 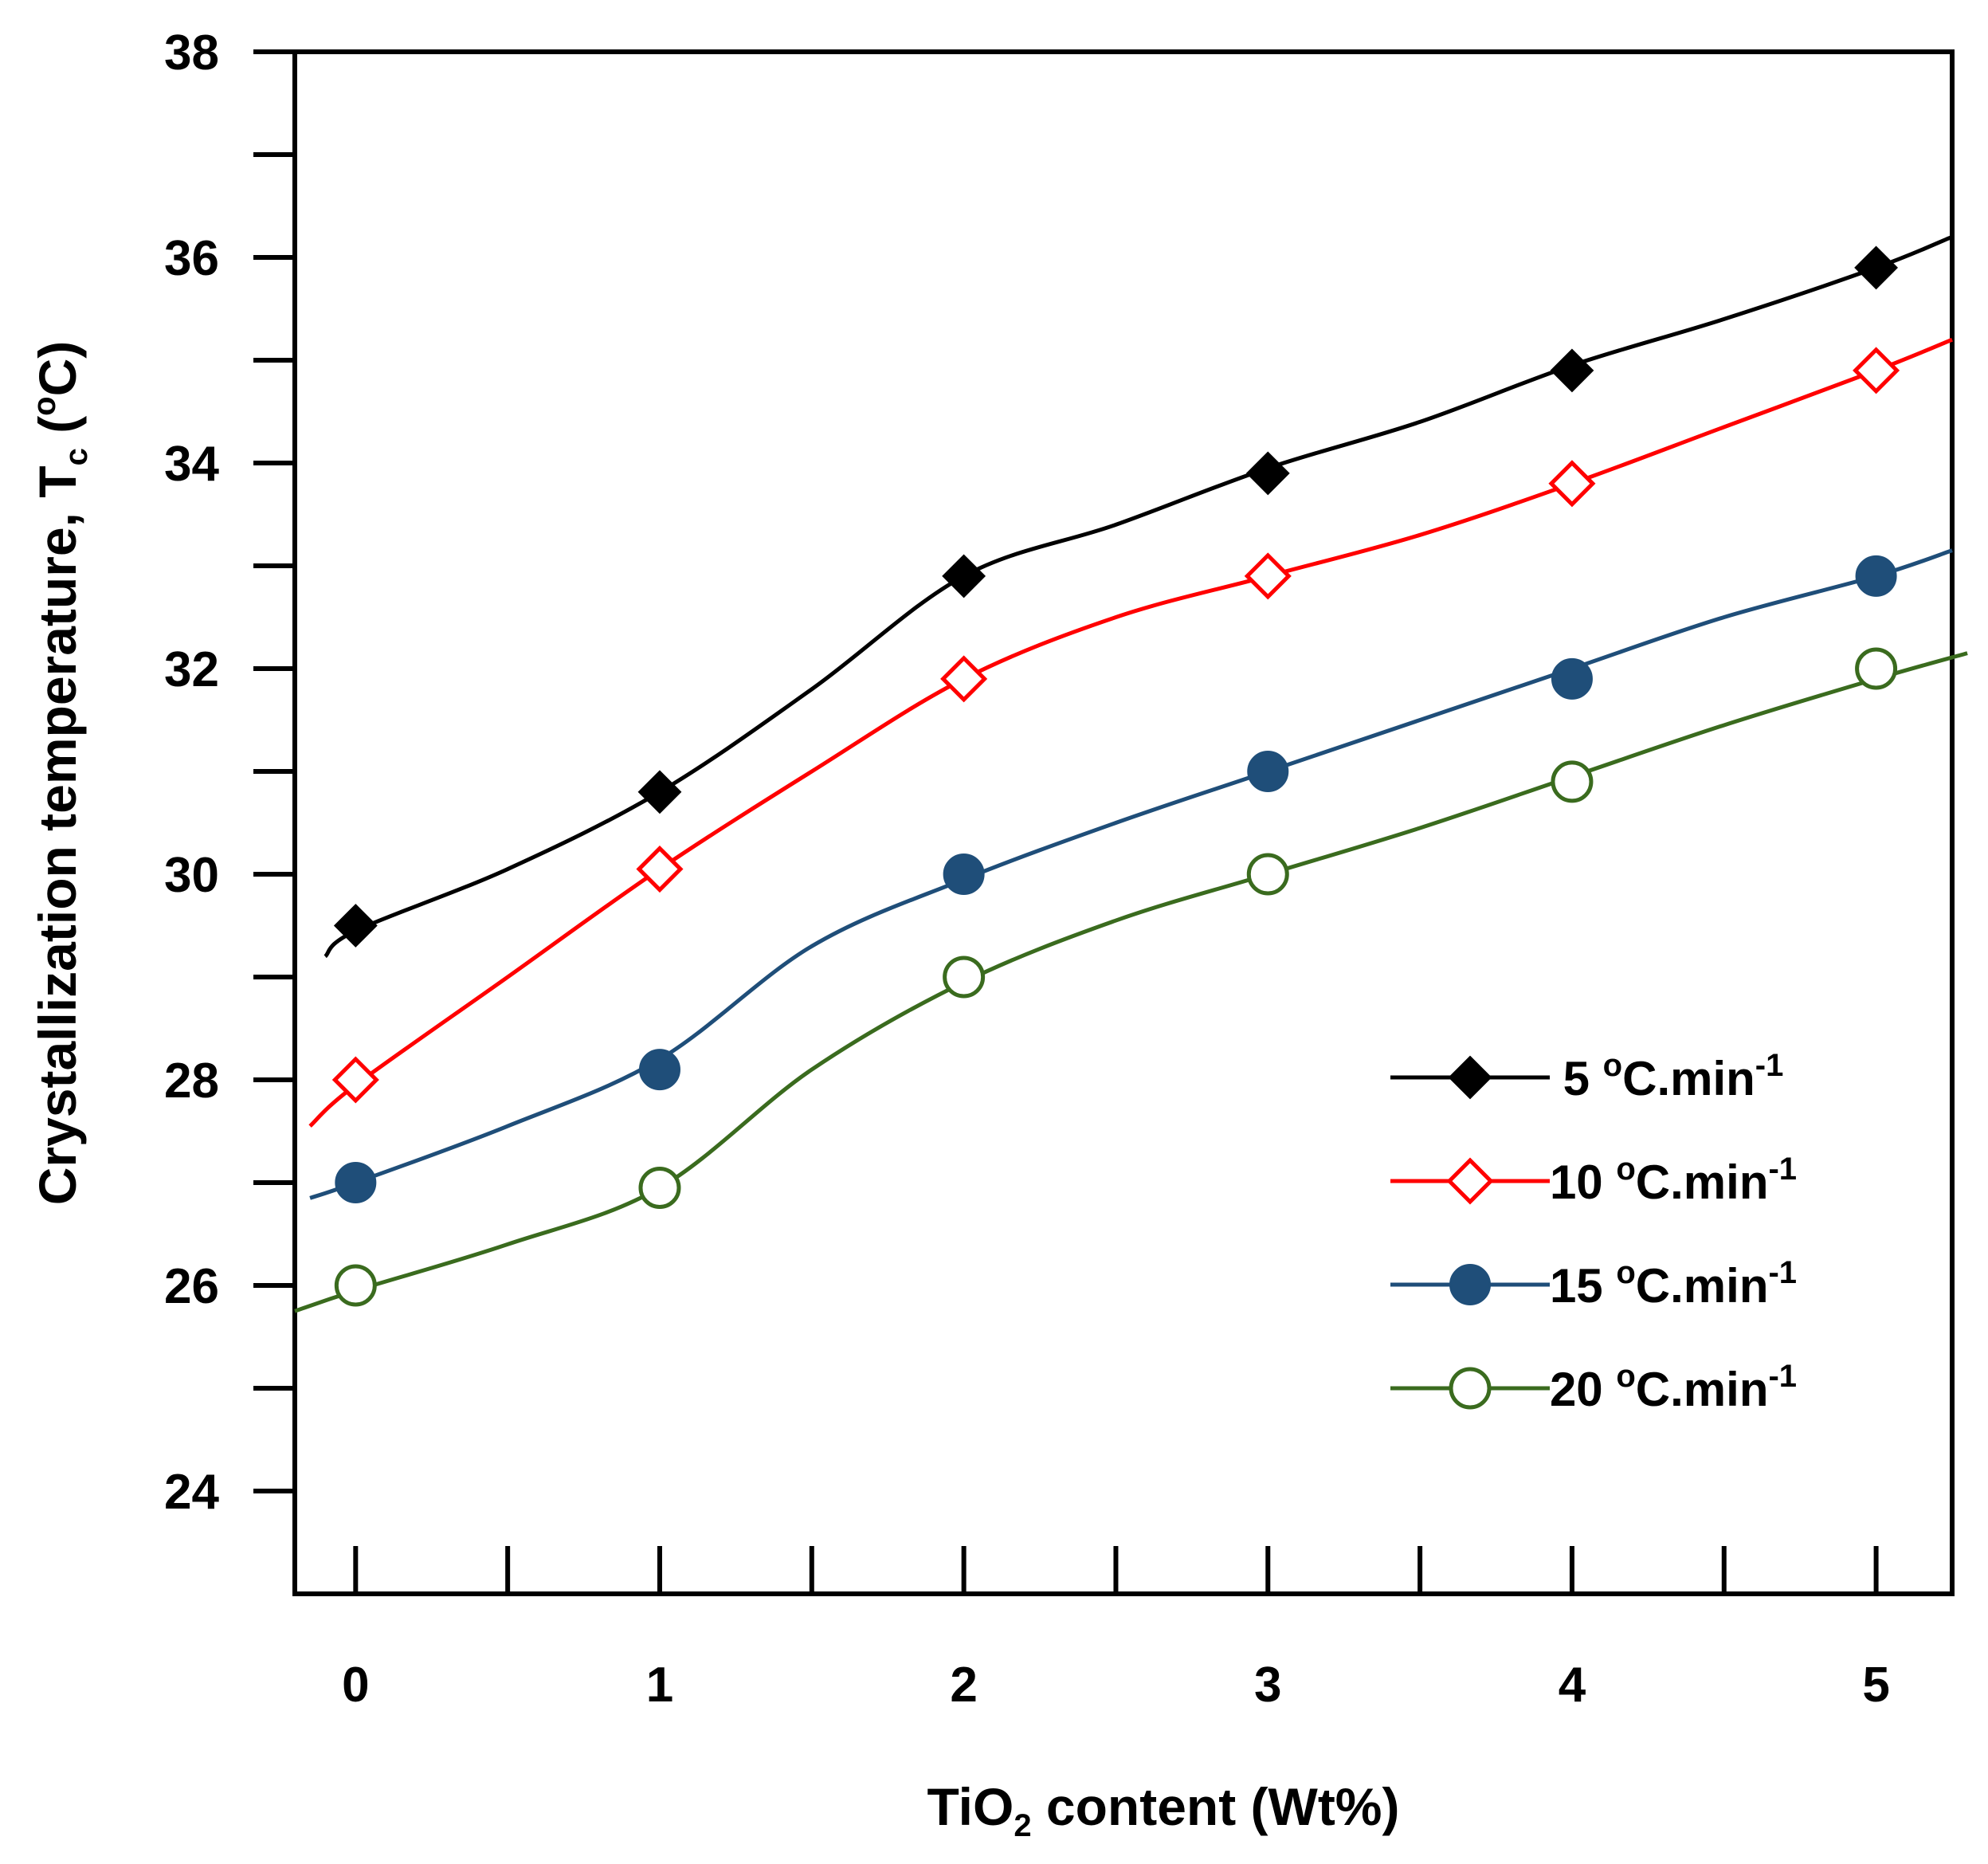 What do you see at coordinates (191, 53) in the screenshot?
I see `y-tick-label: 38` at bounding box center [191, 53].